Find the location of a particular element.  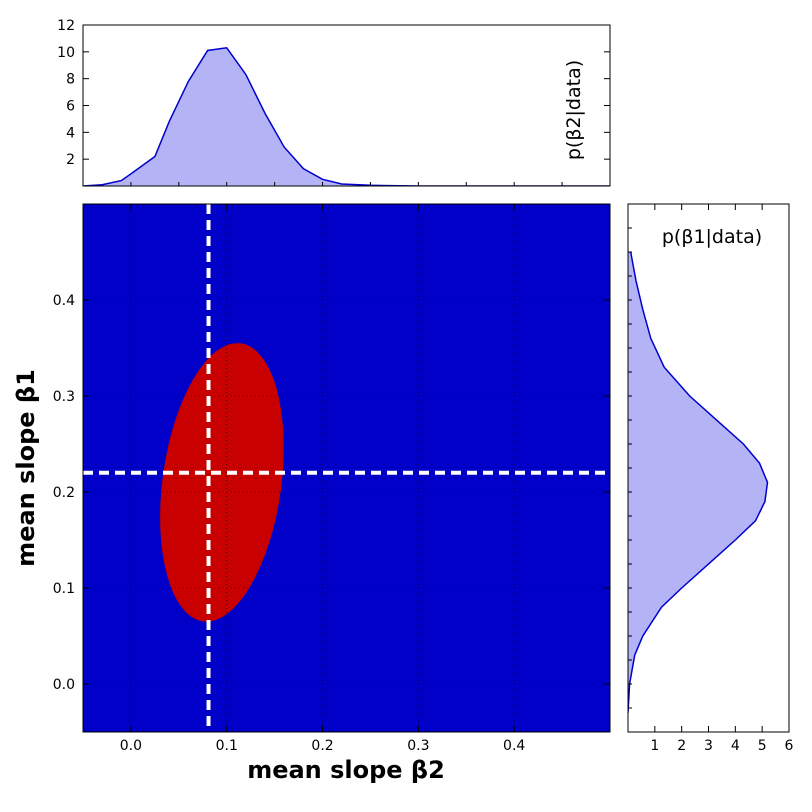

right-x-tick-label-3: 4 is located at coordinates (735, 746).